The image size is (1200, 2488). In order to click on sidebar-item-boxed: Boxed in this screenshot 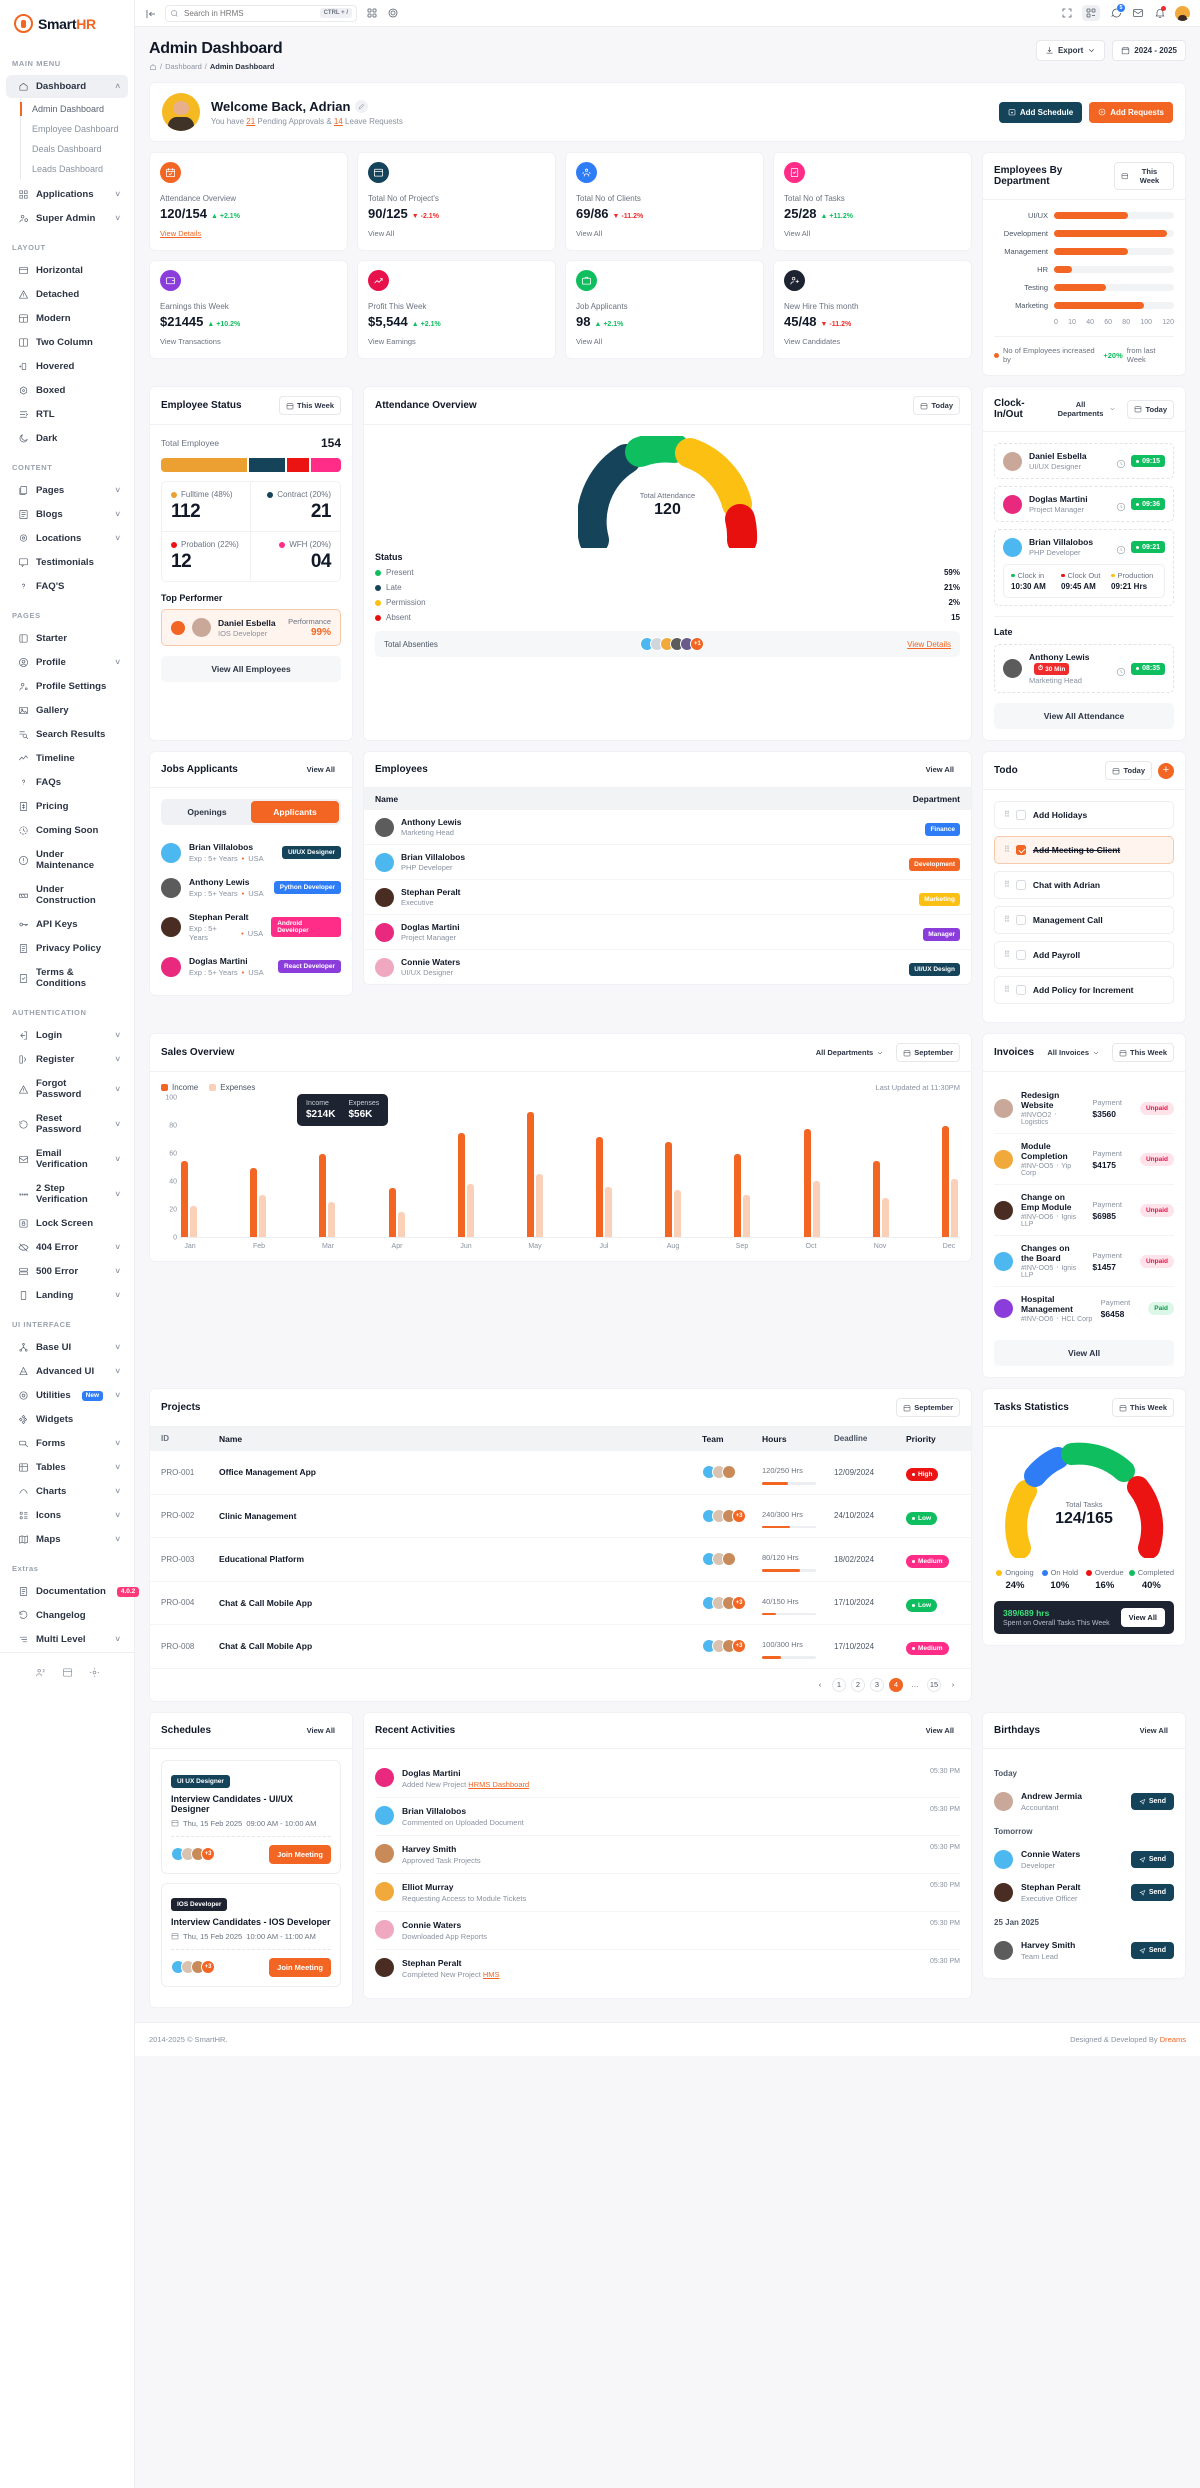, I will do `click(67, 390)`.